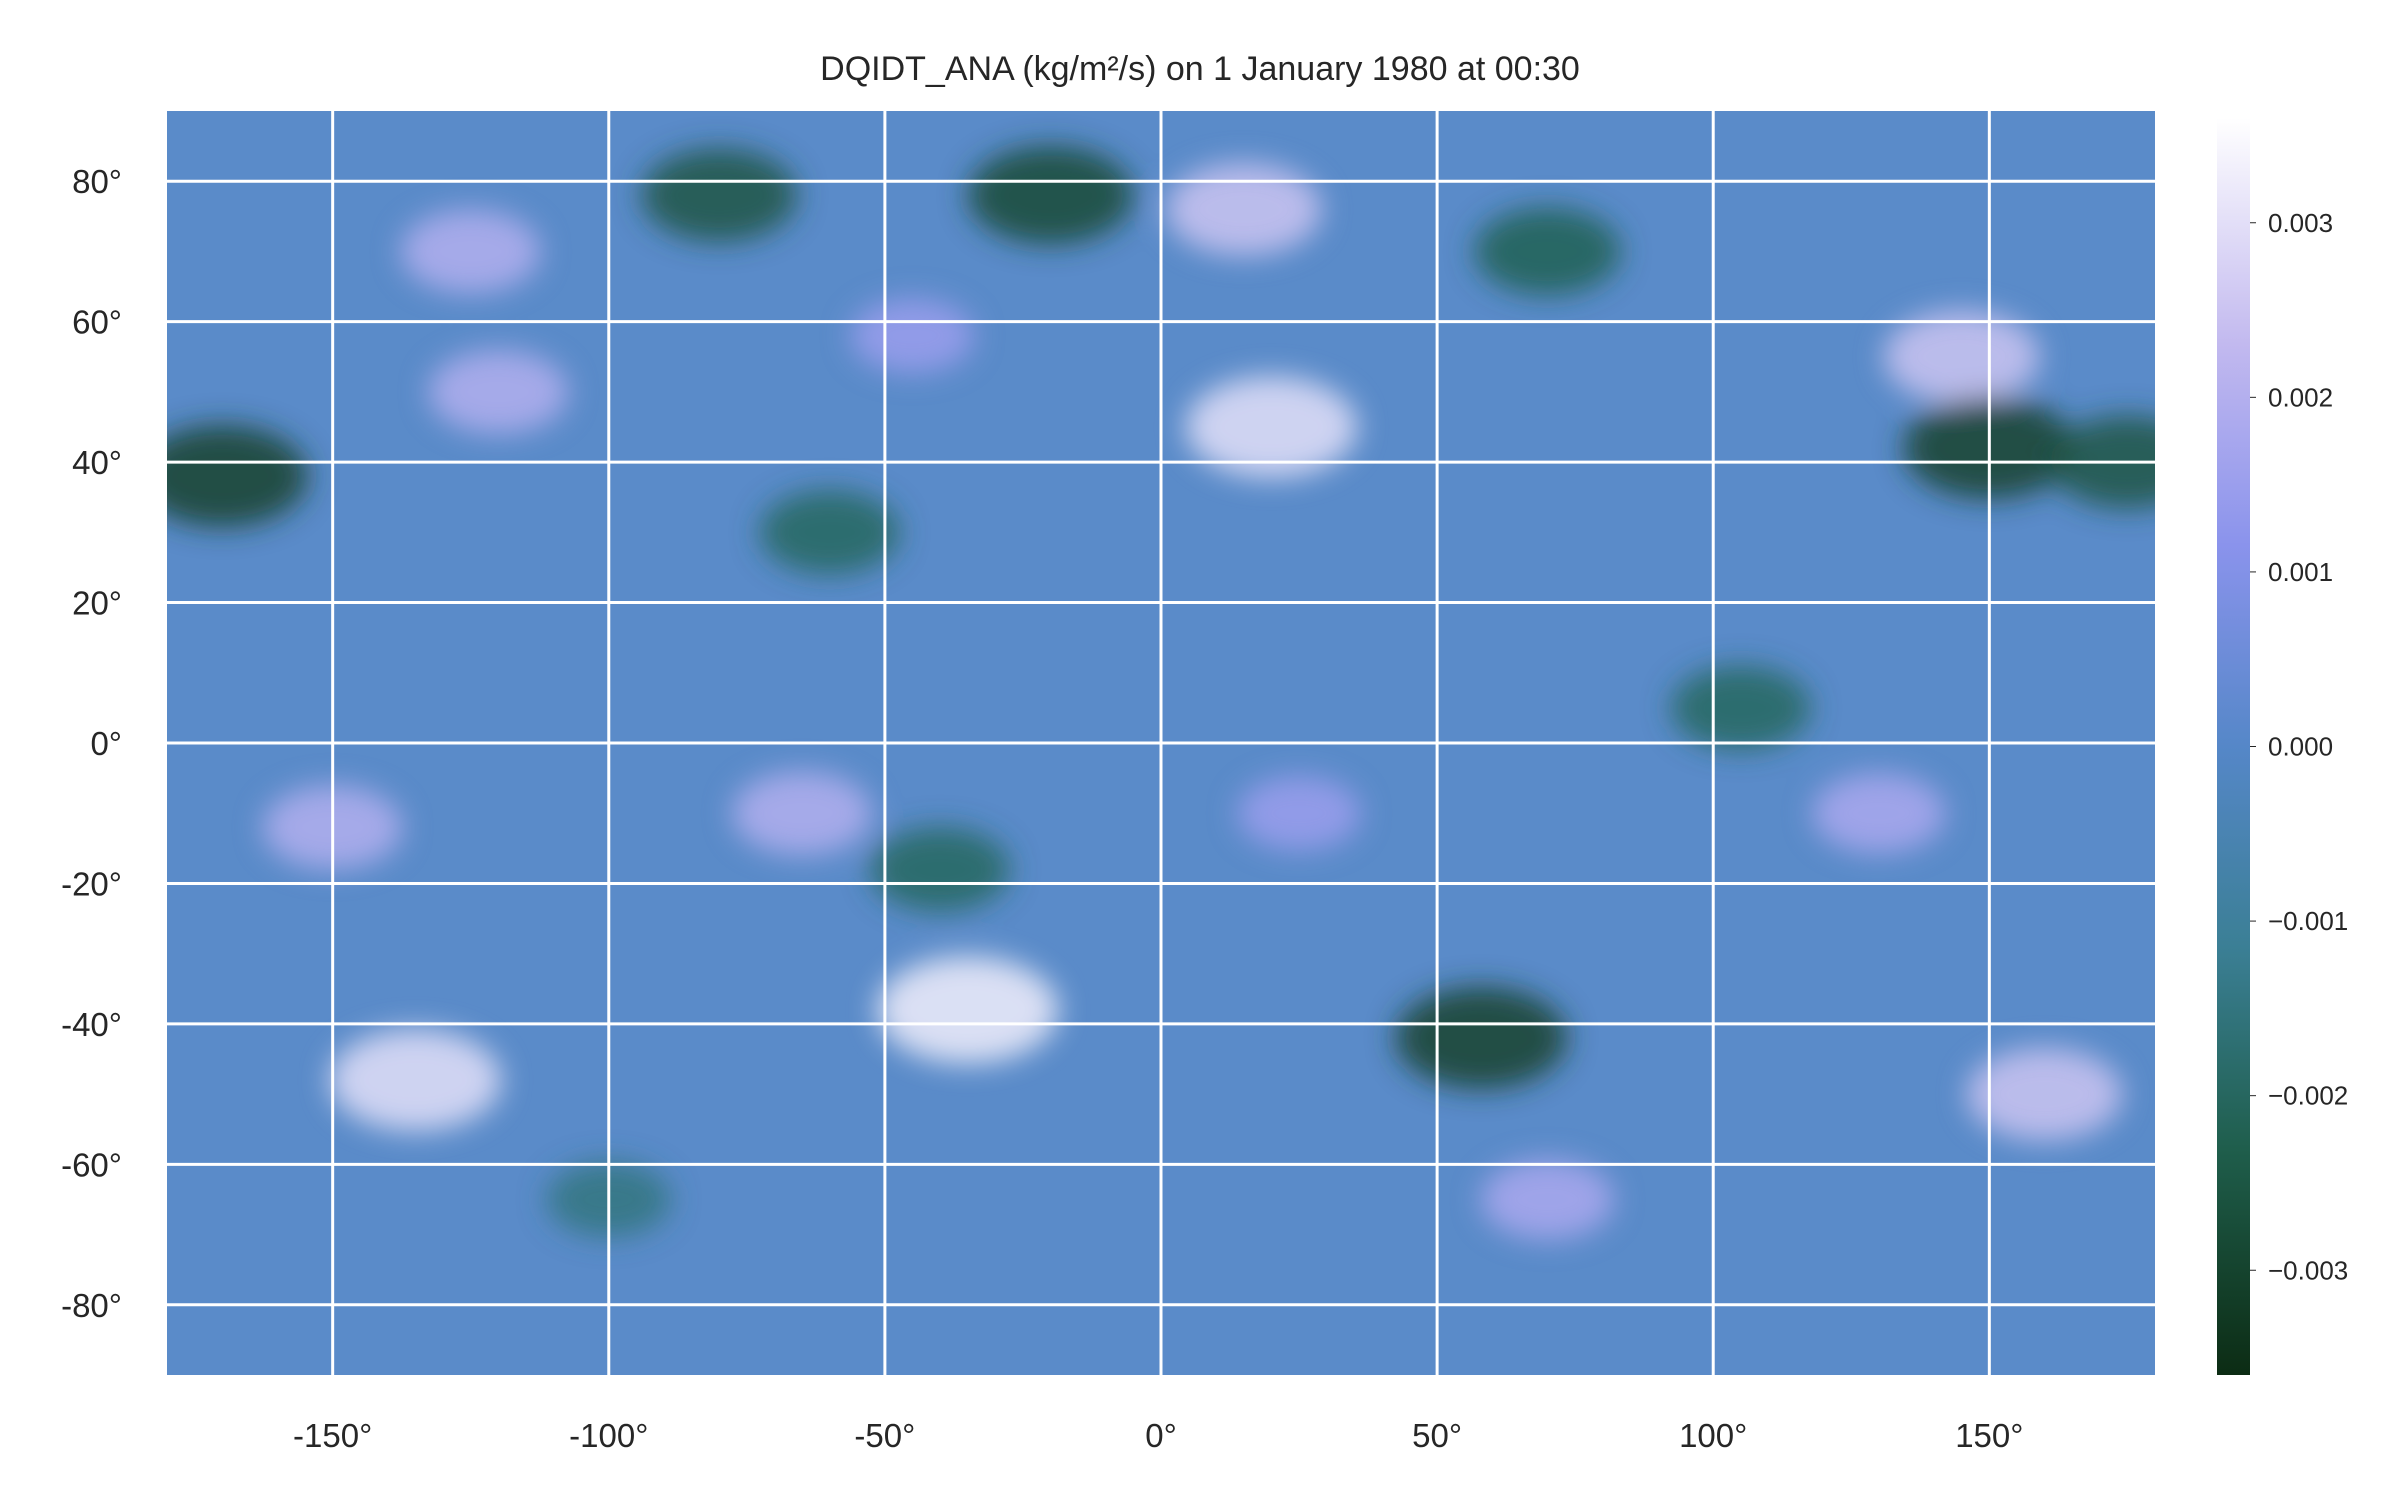 This screenshot has width=2400, height=1500. Describe the element at coordinates (106, 743) in the screenshot. I see `y-tick-label: 0°` at that location.